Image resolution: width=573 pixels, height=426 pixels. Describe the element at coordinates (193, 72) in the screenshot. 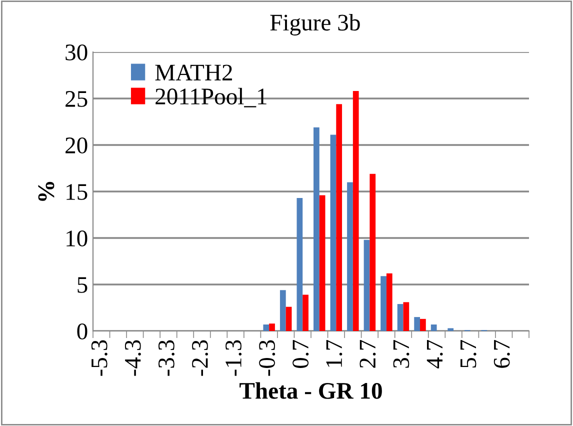

I see `legend-label: MATH2` at that location.